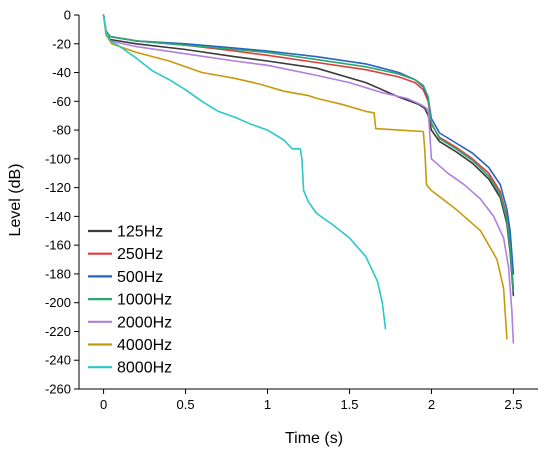 The image size is (550, 455). What do you see at coordinates (144, 300) in the screenshot?
I see `legend-label: 1000Hz` at bounding box center [144, 300].